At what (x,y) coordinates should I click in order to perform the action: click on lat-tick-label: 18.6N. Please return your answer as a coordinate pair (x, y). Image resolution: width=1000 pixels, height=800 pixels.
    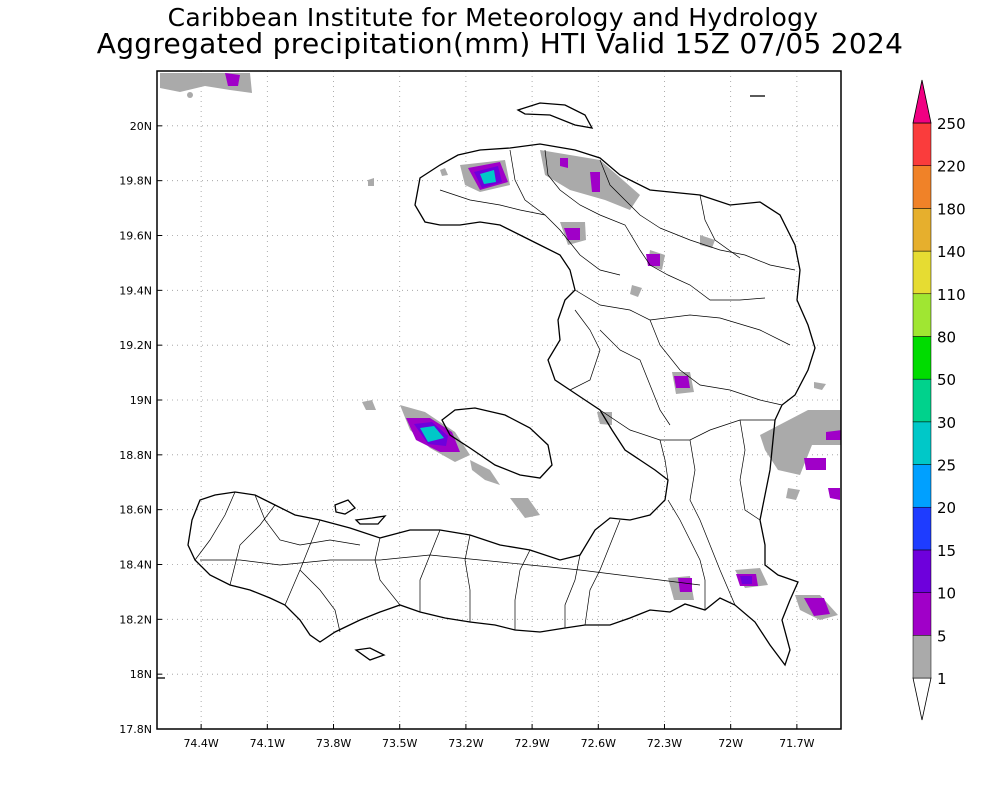
    Looking at the image, I should click on (135, 510).